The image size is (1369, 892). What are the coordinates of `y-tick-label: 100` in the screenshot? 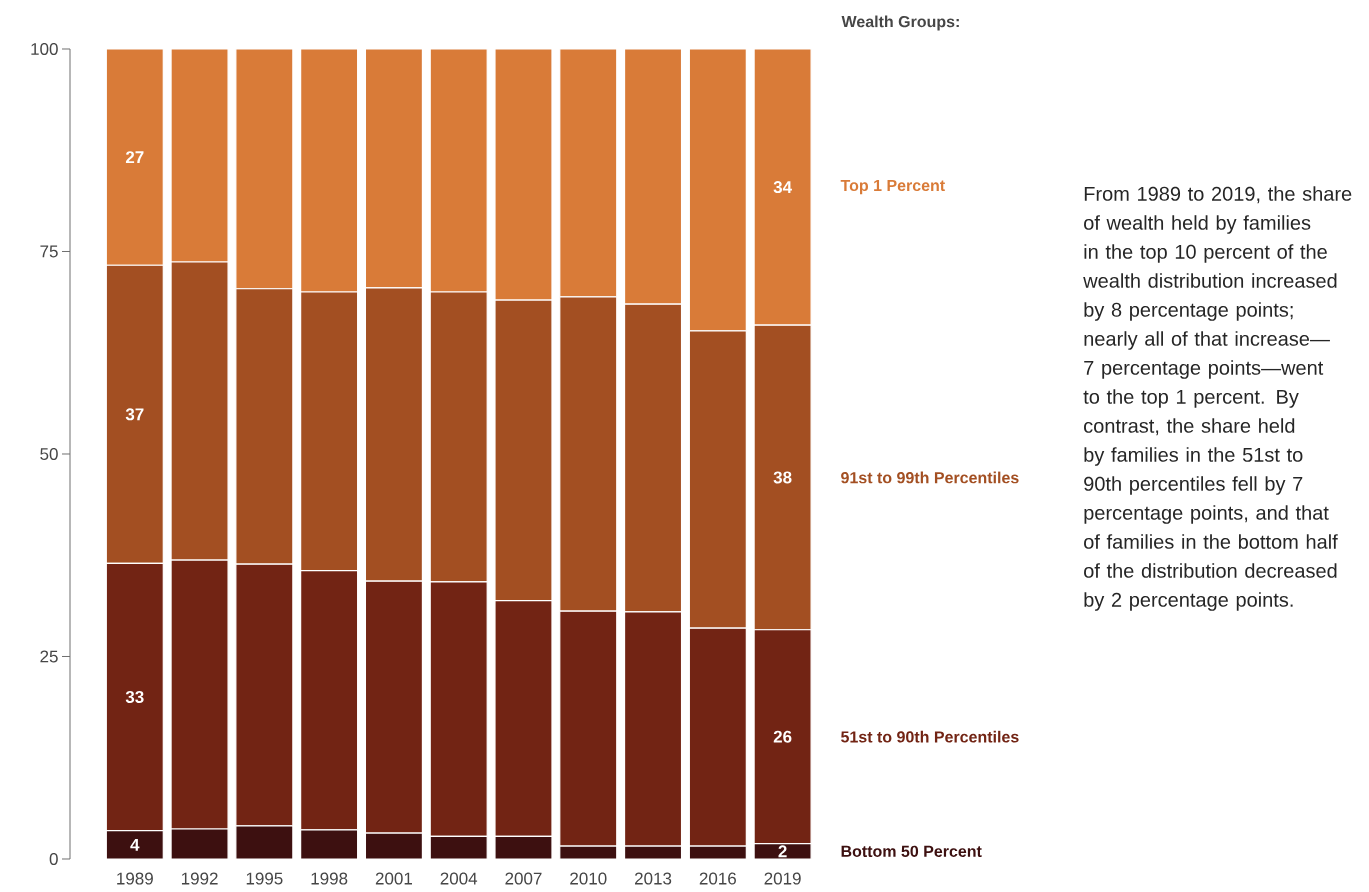 It's located at (44, 49).